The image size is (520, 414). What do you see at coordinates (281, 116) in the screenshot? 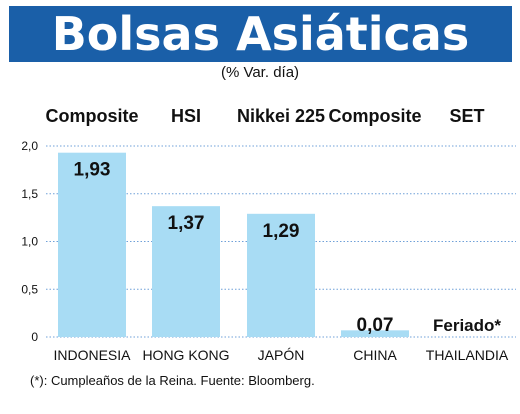
I see `index-name-label: Nikkei 225` at bounding box center [281, 116].